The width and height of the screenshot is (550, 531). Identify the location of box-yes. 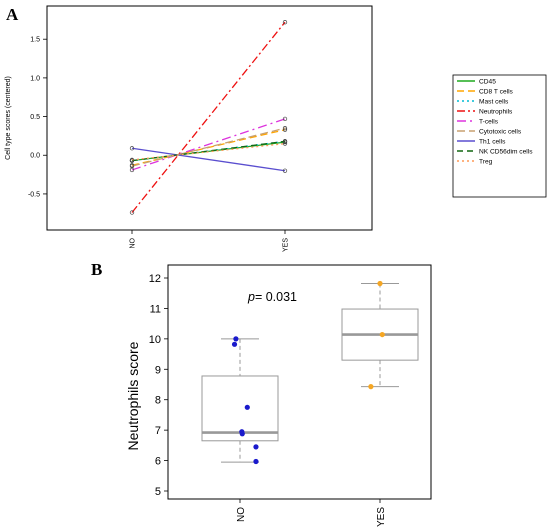
(380, 335).